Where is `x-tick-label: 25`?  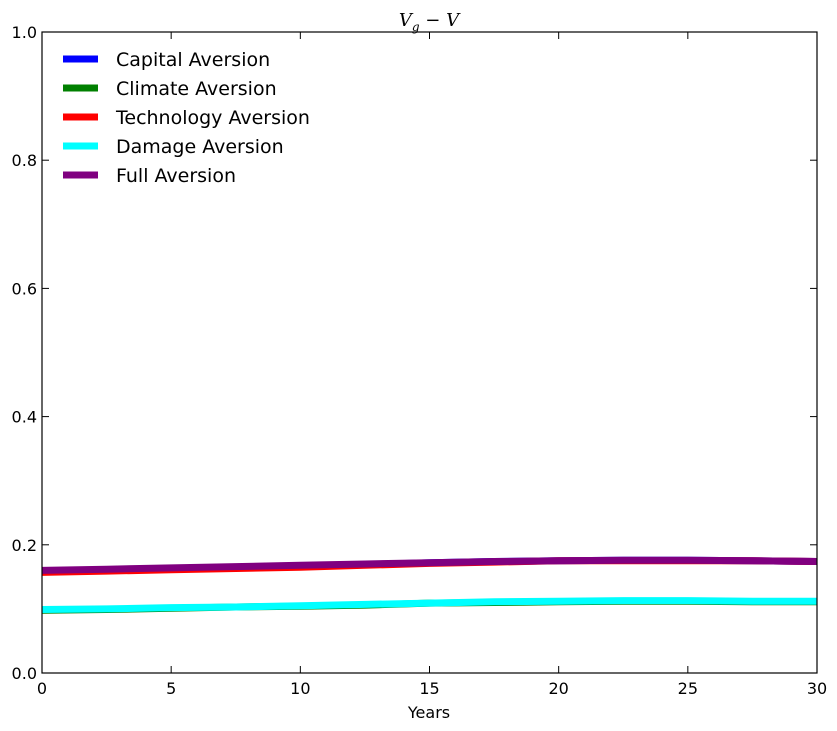 x-tick-label: 25 is located at coordinates (688, 688).